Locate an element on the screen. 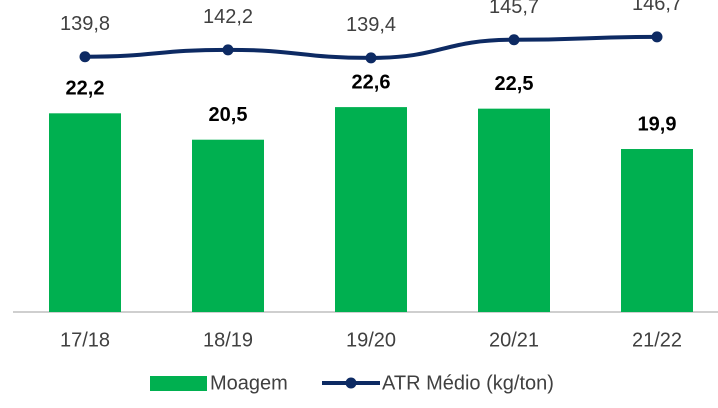 The height and width of the screenshot is (408, 718). data-label: 22,5 is located at coordinates (514, 84).